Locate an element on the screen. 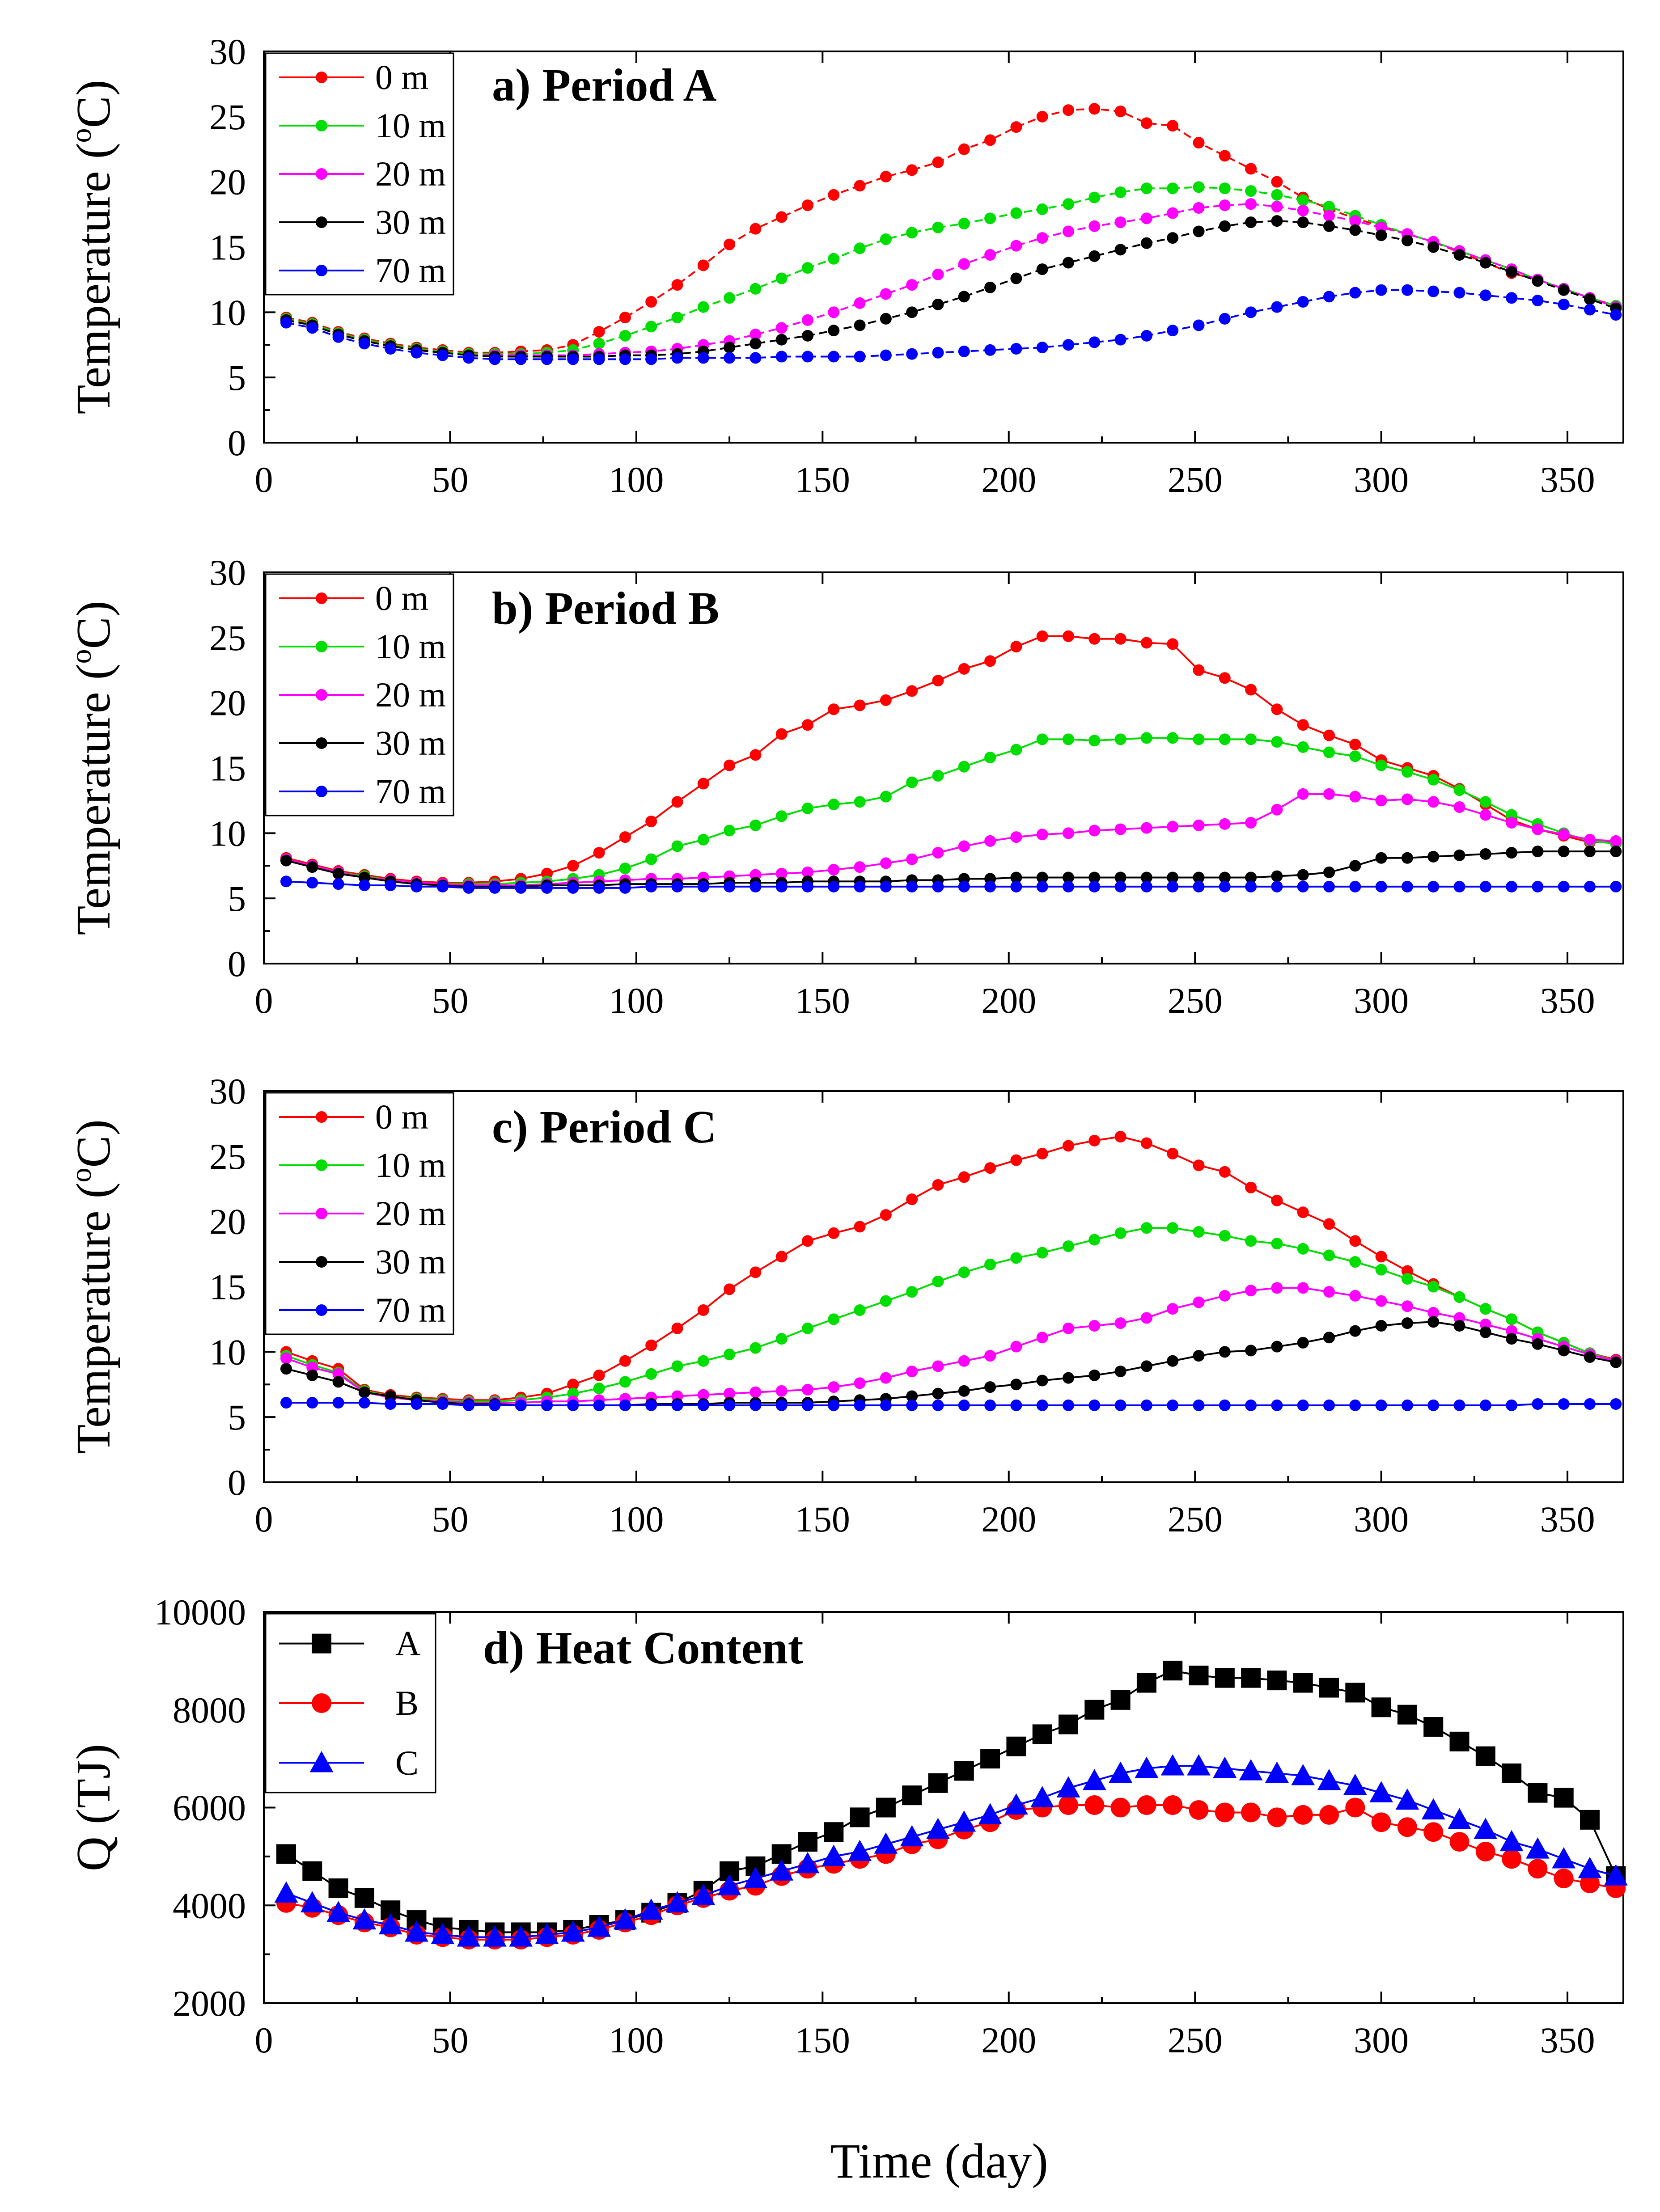  x-tick-label: 250 is located at coordinates (1195, 1000).